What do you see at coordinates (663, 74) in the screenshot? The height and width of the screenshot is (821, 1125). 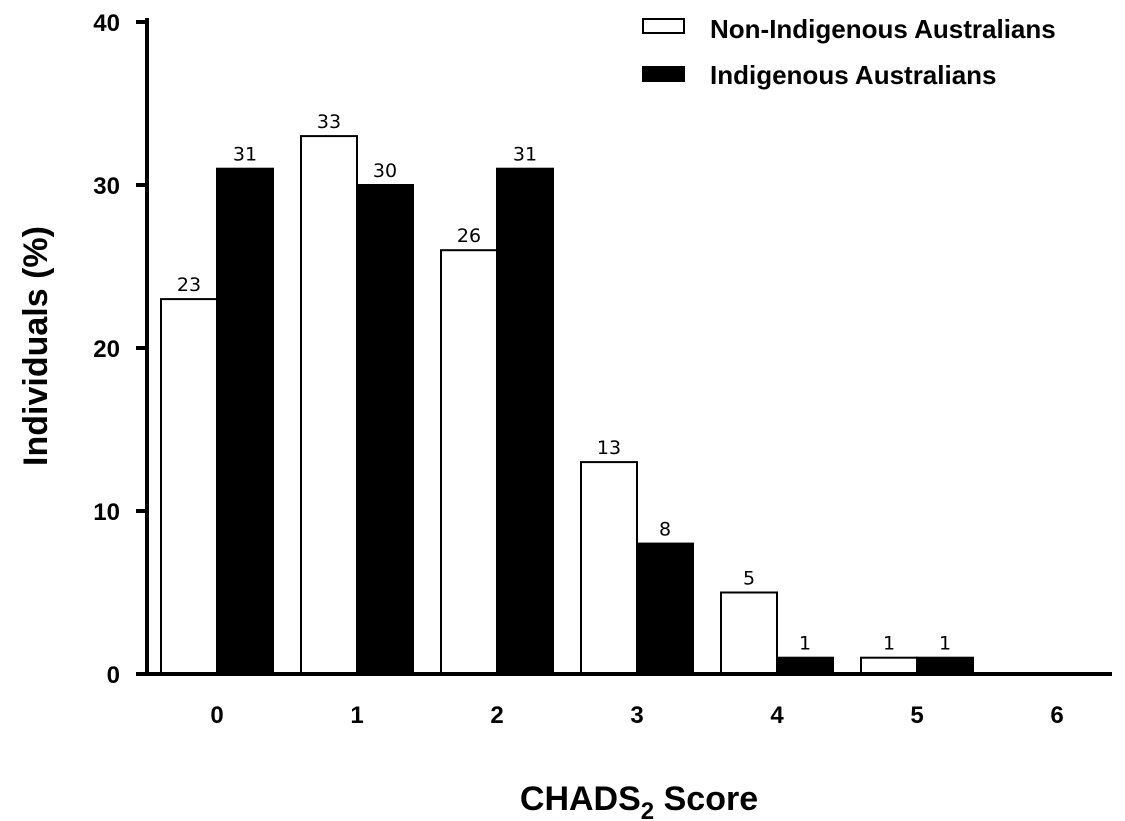 I see `legend-swatch-indigenous` at bounding box center [663, 74].